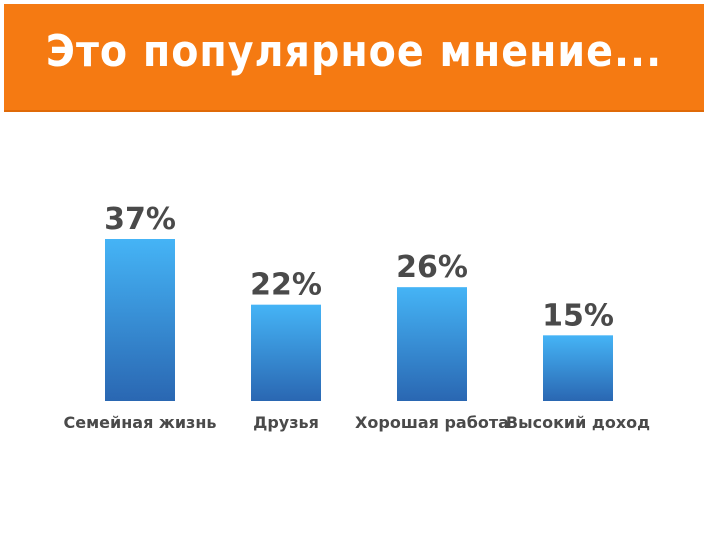 This screenshot has width=720, height=540. Describe the element at coordinates (139, 422) in the screenshot. I see `category-label-1: Семейная жизнь` at that location.